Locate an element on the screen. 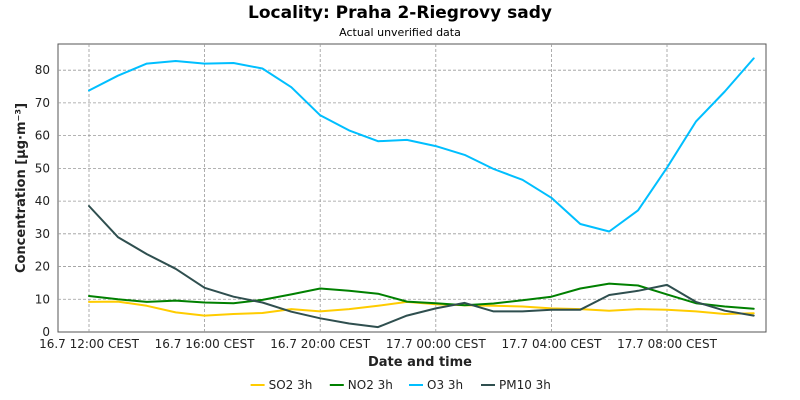  y-tick-label: 60 is located at coordinates (42, 136).